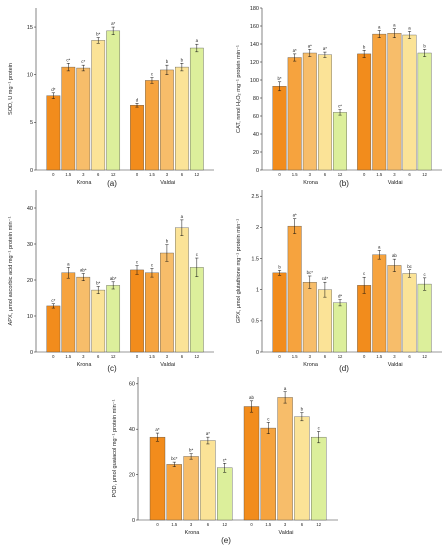  I want to click on panel-label: (e), so click(226, 540).